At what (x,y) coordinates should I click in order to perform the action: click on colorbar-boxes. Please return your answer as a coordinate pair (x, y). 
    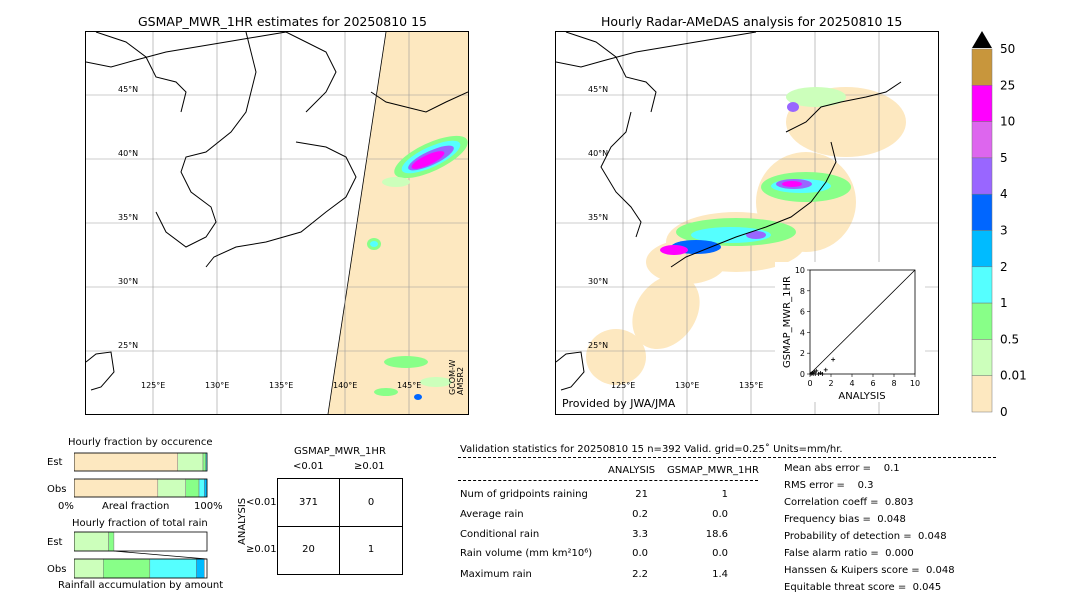
    Looking at the image, I should click on (982, 230).